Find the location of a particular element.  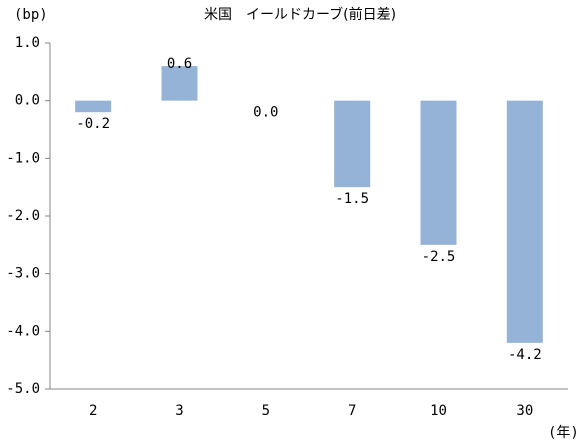

y-tick-label: 1.0 is located at coordinates (27, 43).